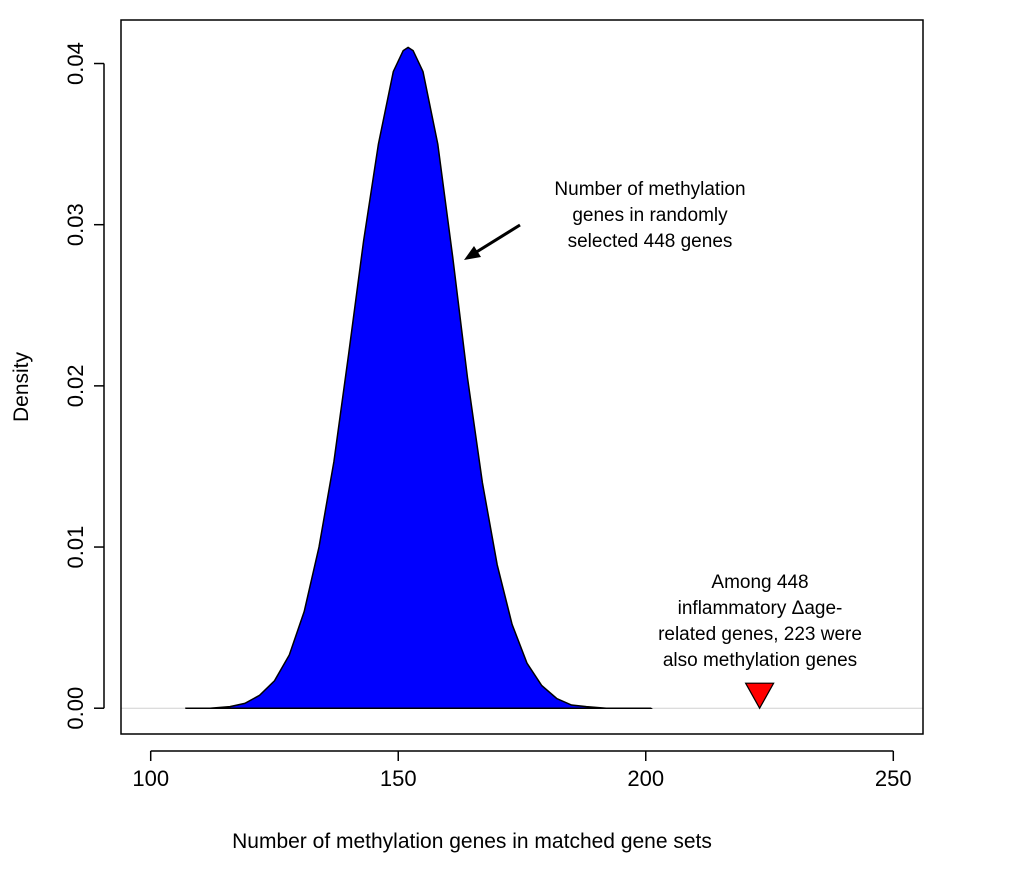  What do you see at coordinates (472, 253) in the screenshot?
I see `annotation-arrow-head` at bounding box center [472, 253].